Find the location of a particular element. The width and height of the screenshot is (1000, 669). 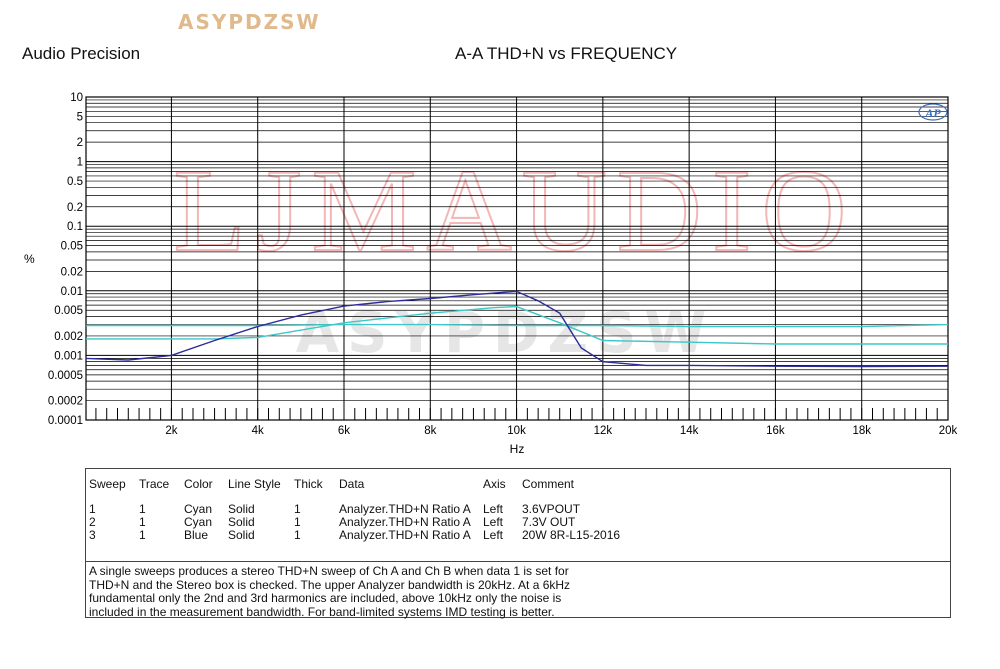

x-tick-label: 18k is located at coordinates (861, 431).